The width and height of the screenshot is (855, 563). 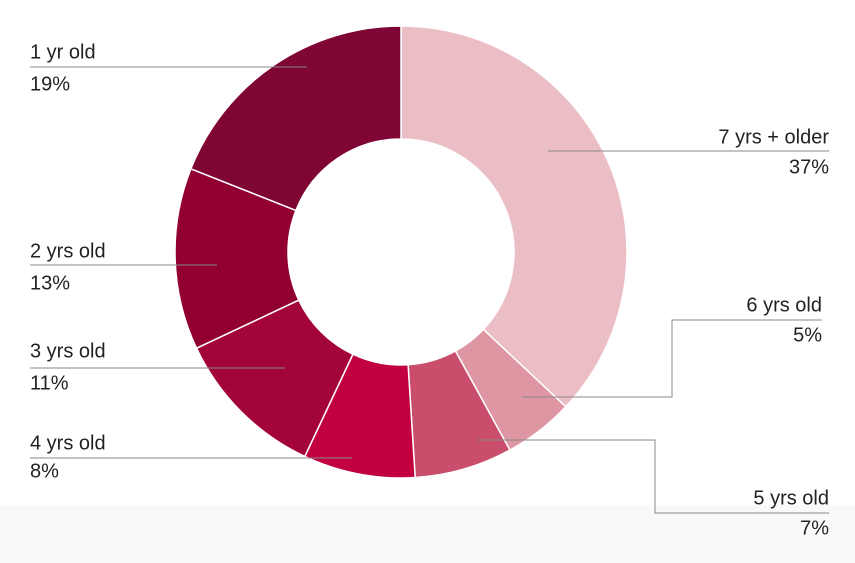 I want to click on slice-label: 4 yrs old, so click(x=68, y=443).